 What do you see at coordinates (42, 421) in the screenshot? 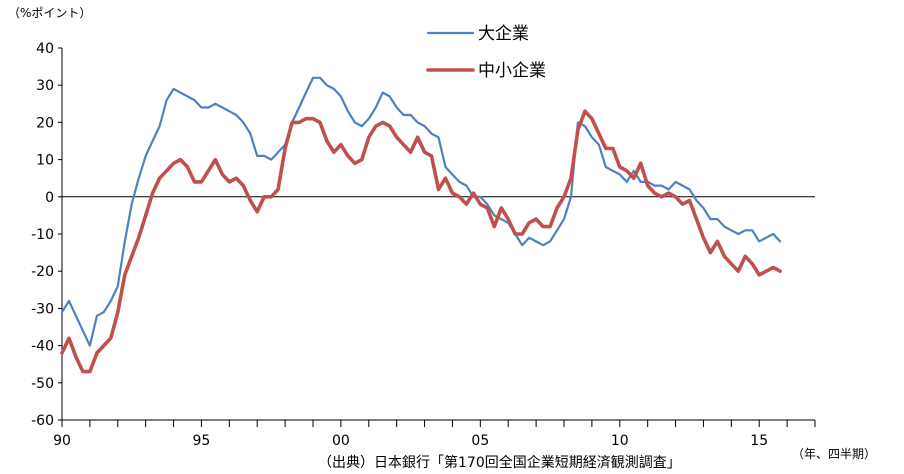
I see `y-tick-label: -60` at bounding box center [42, 421].